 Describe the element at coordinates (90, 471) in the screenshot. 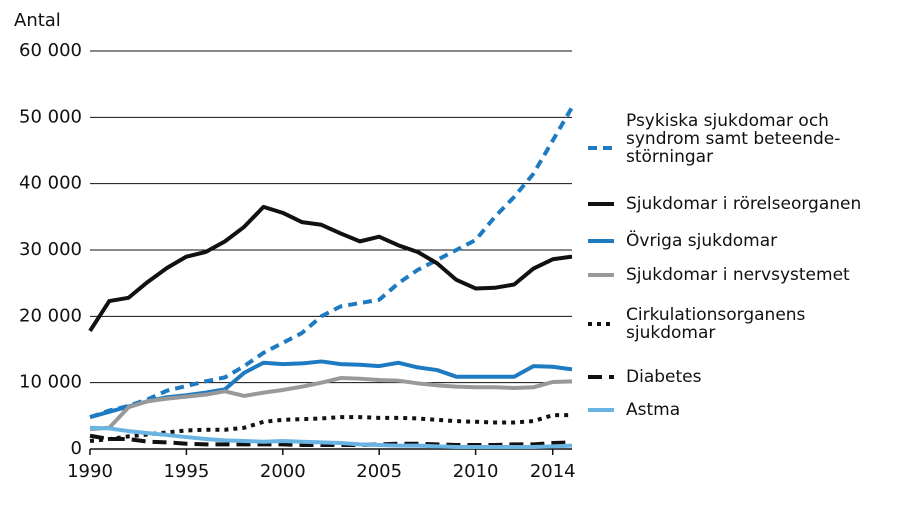

I see `x-tick-label: 1990` at that location.